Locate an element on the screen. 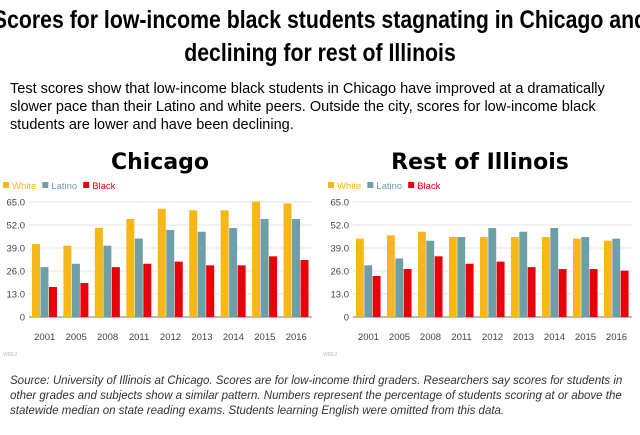  rest-chart-title: Rest of Illinois is located at coordinates (480, 162).